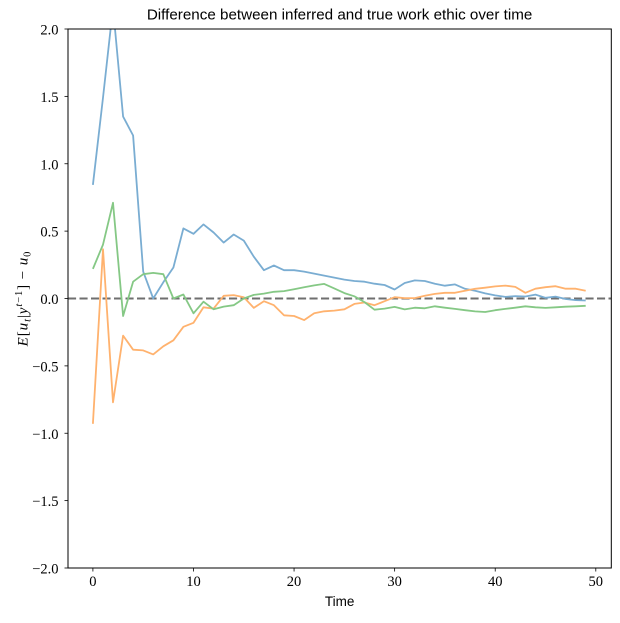 Image resolution: width=620 pixels, height=623 pixels. What do you see at coordinates (92, 582) in the screenshot?
I see `svg-text: 0` at bounding box center [92, 582].